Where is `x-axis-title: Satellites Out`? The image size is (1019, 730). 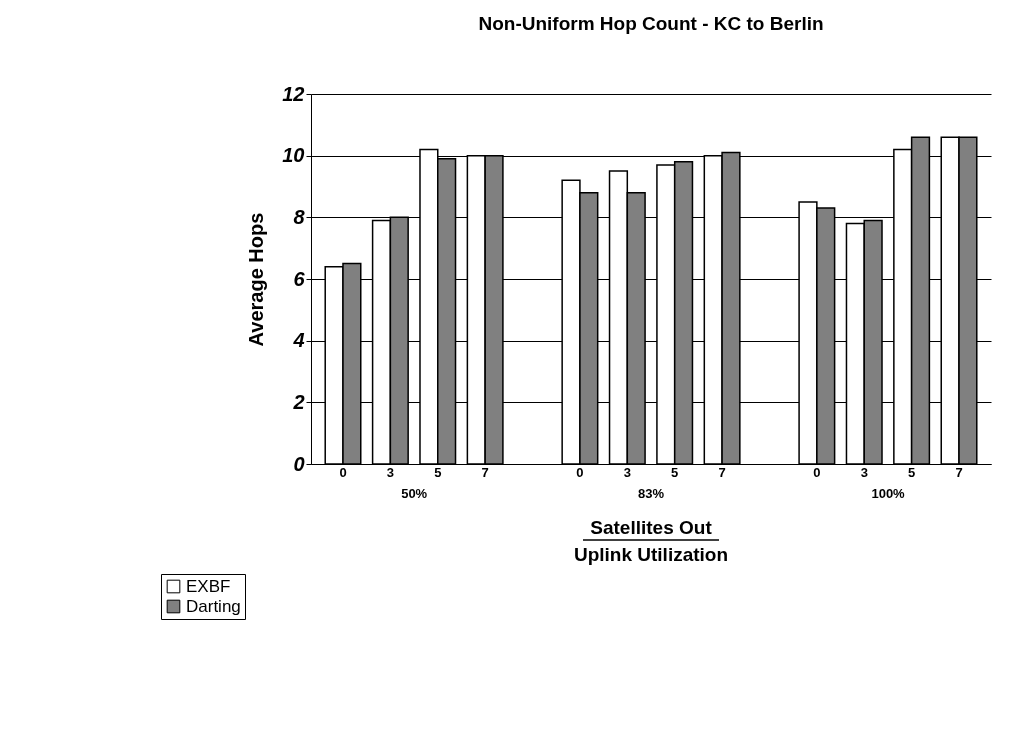 x-axis-title: Satellites Out is located at coordinates (651, 527).